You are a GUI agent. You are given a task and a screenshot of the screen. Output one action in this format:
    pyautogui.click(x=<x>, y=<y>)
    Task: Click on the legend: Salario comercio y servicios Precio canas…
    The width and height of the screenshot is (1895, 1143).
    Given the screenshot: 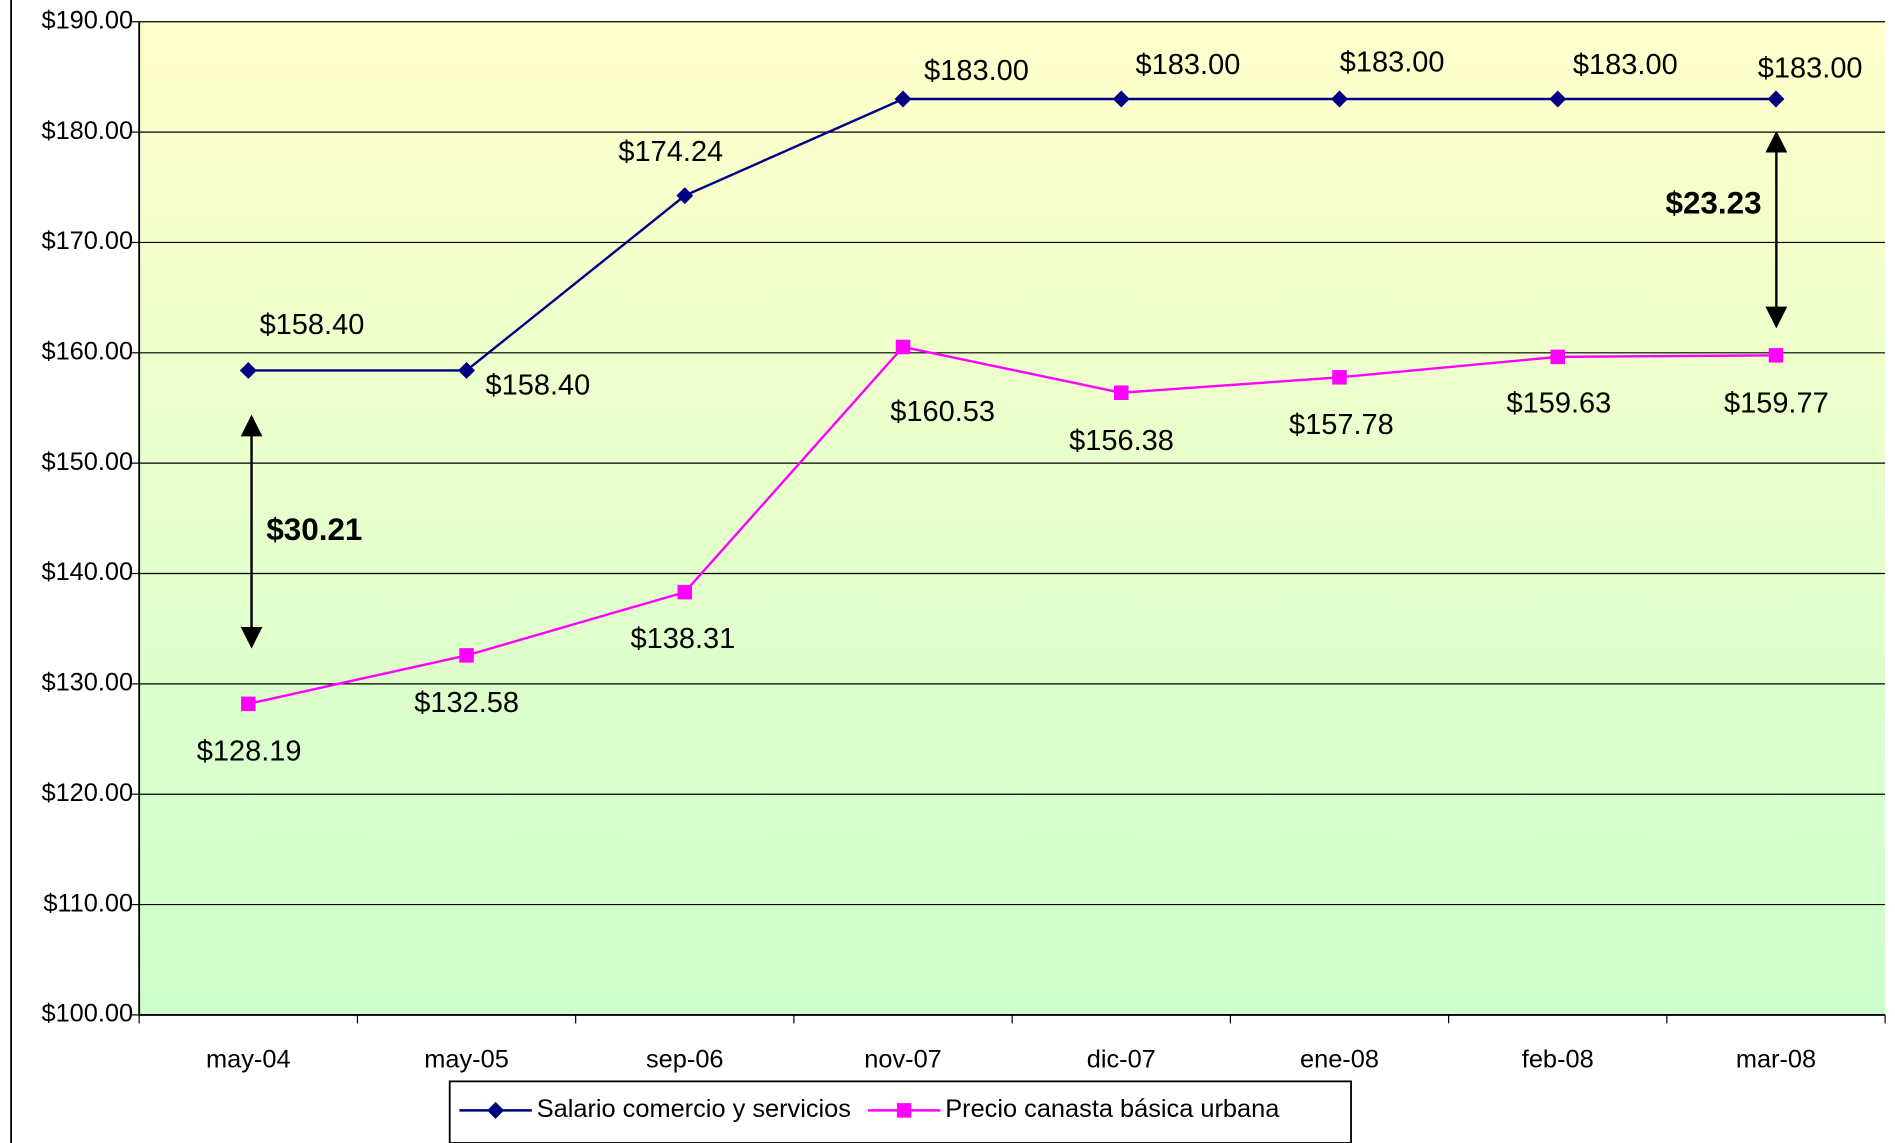 What is the action you would take?
    pyautogui.click(x=900, y=1111)
    